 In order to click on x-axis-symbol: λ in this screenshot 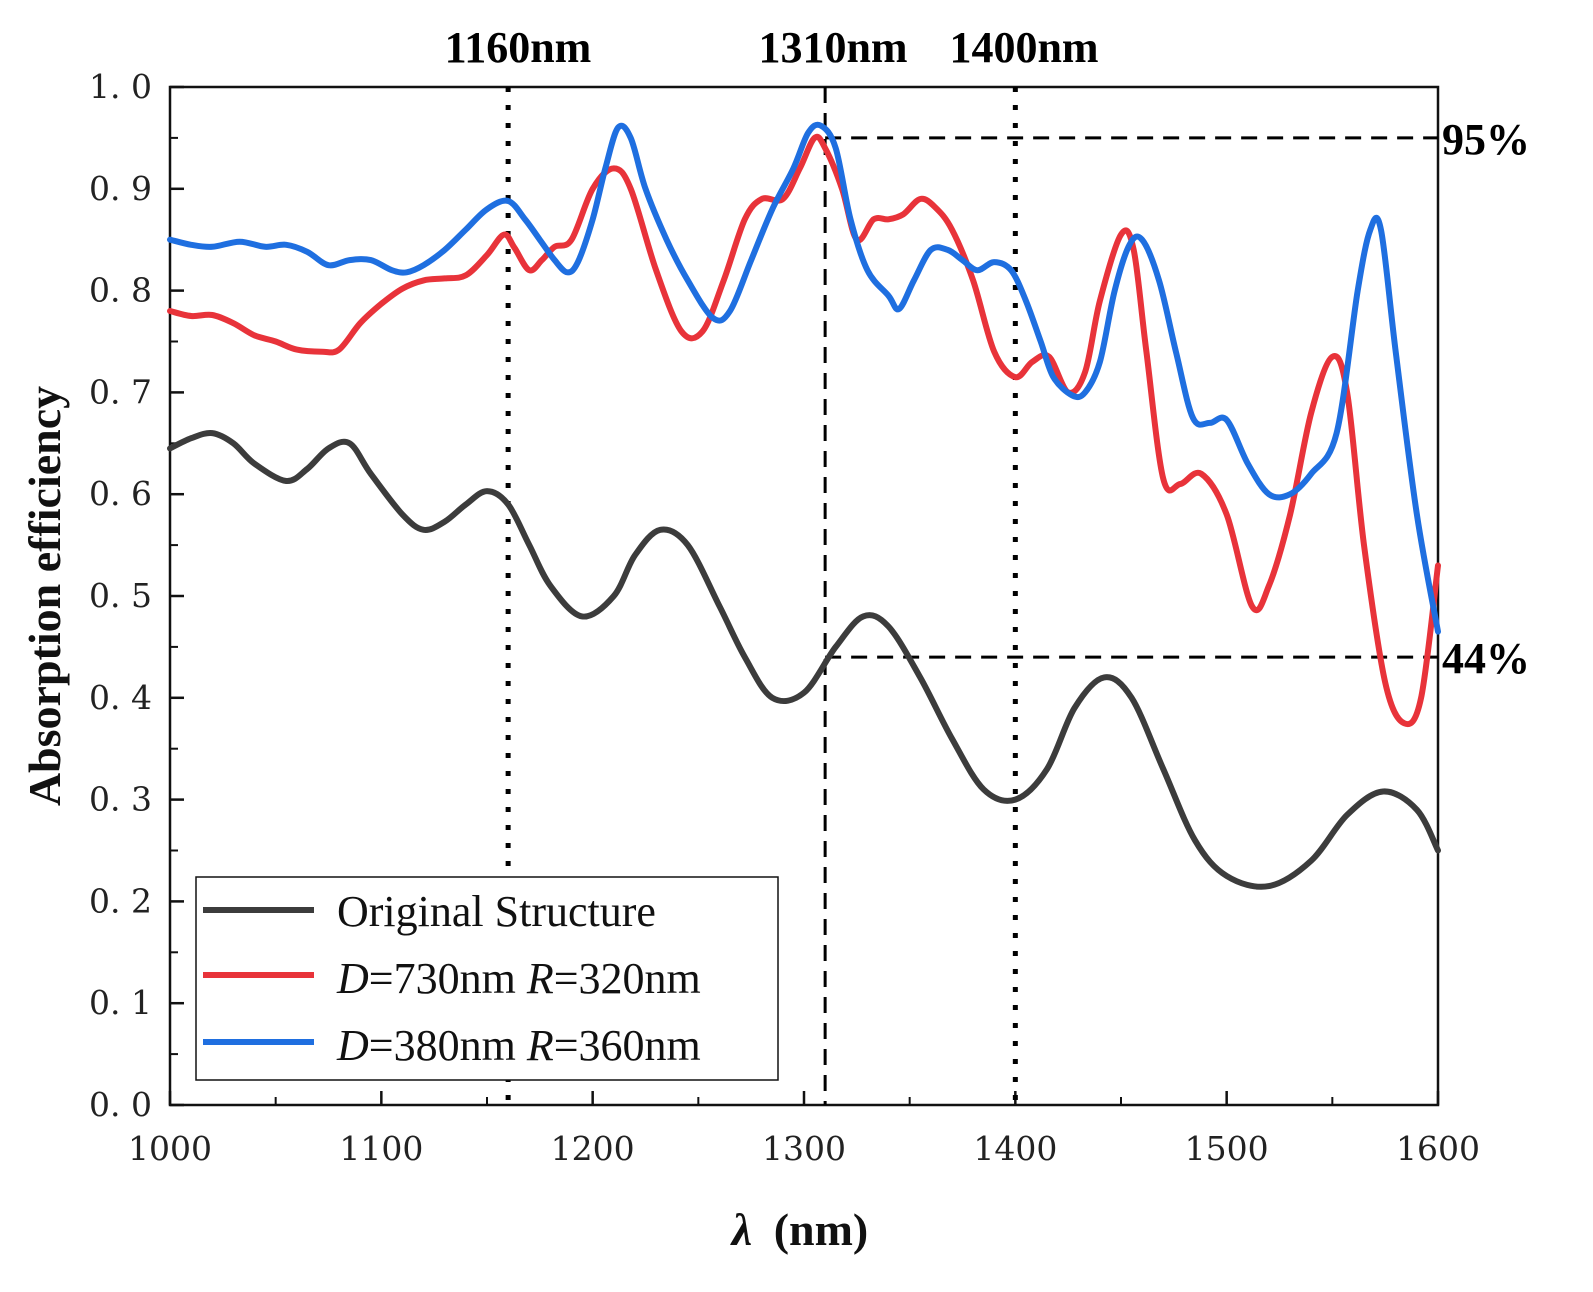, I will do `click(741, 1229)`.